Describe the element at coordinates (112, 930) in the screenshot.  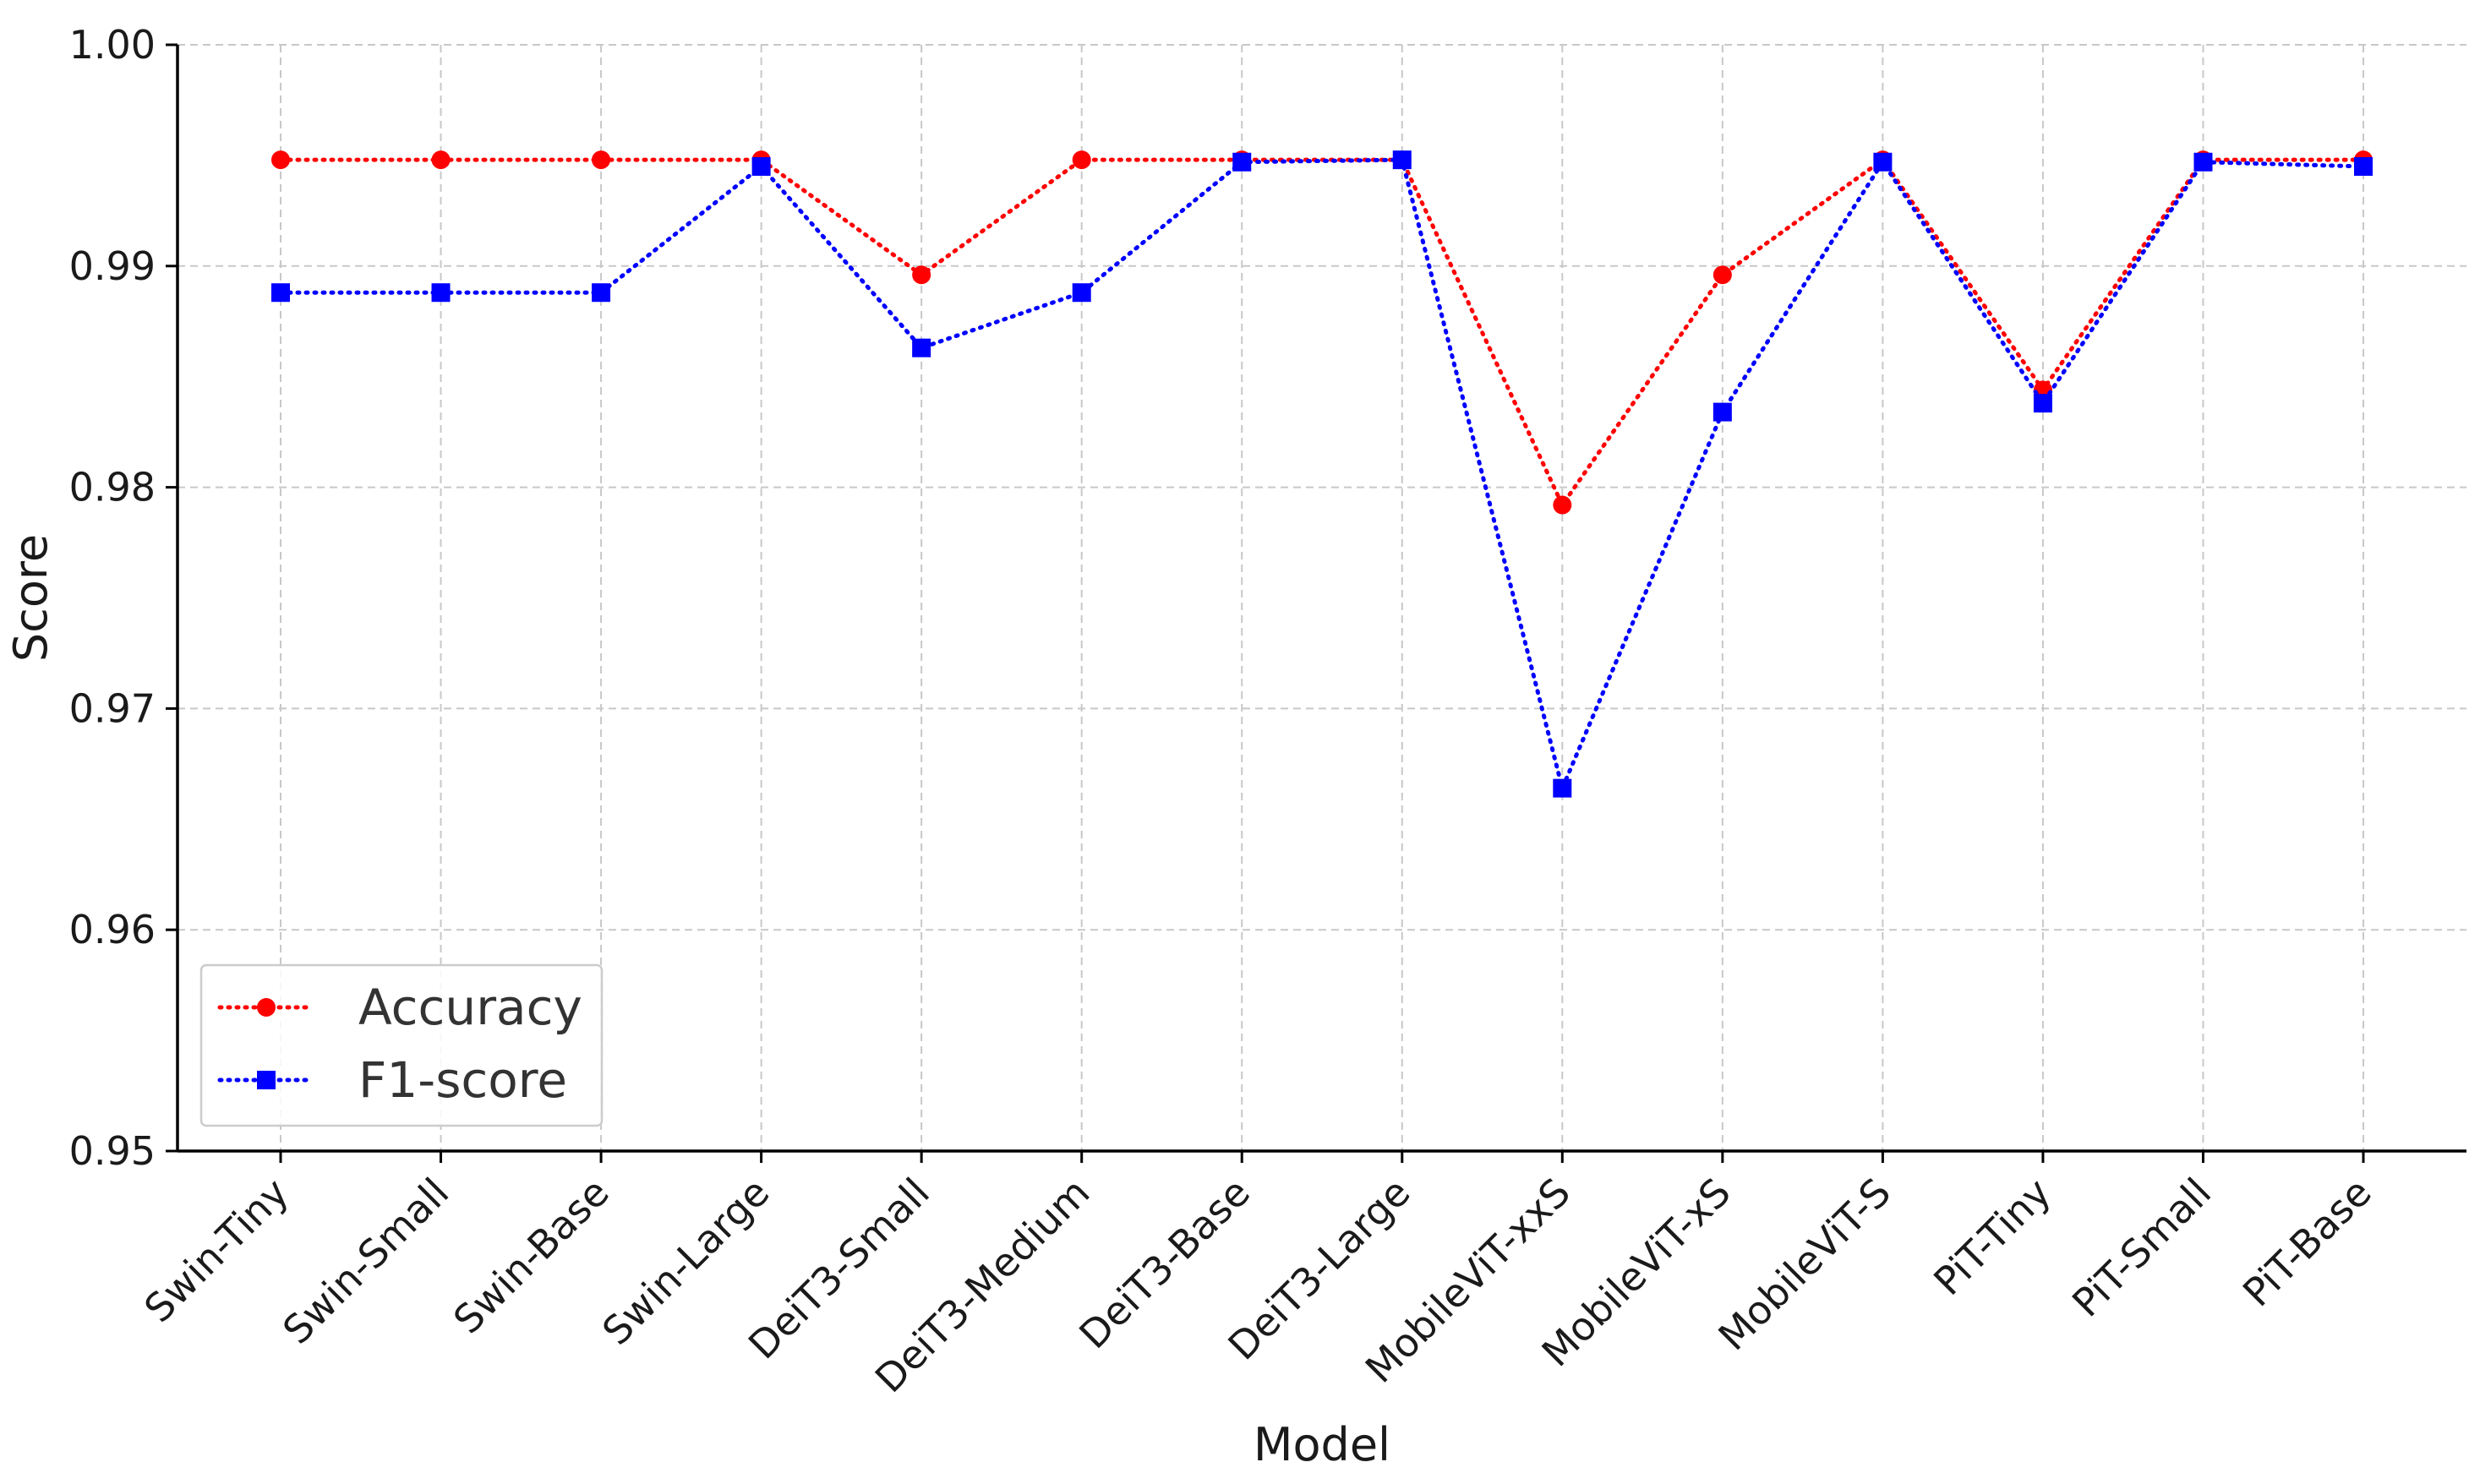
I see `y-tick-label: 0.96` at that location.